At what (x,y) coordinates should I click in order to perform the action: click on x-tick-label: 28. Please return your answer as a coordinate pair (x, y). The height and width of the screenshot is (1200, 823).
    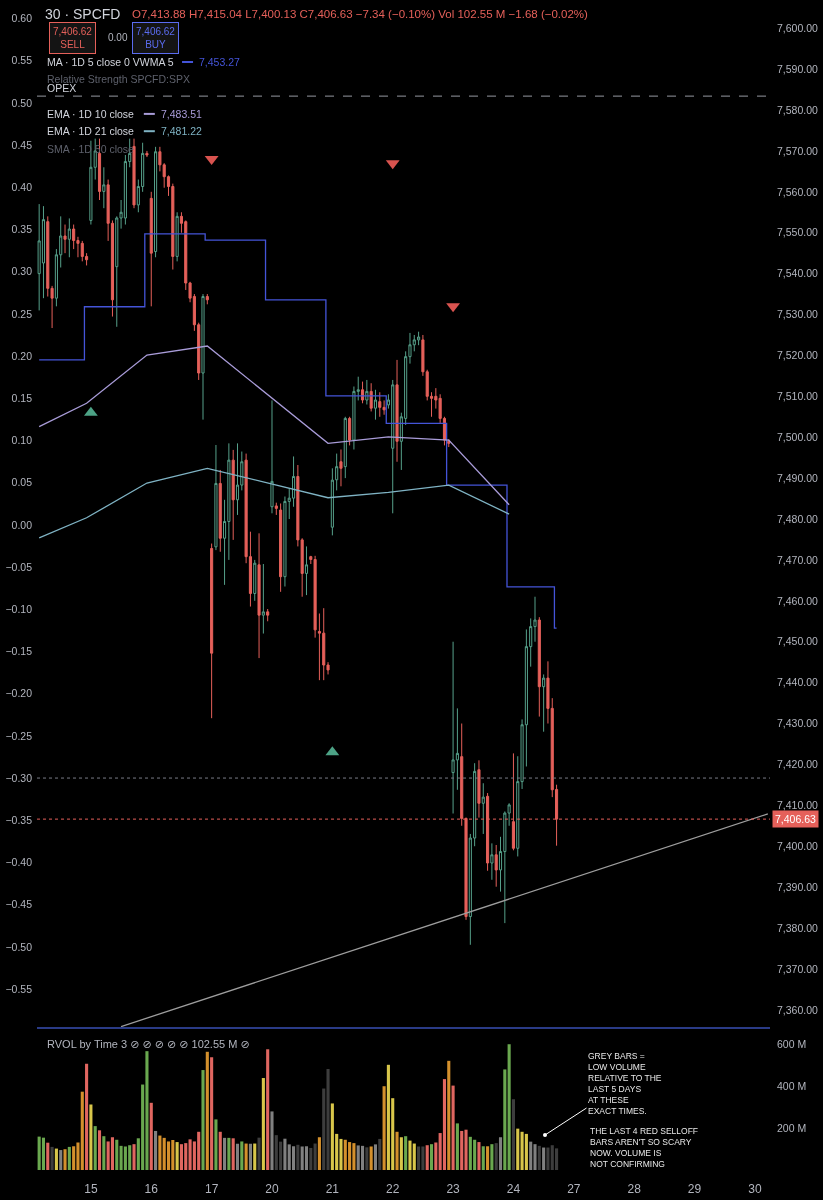
    Looking at the image, I should click on (634, 1189).